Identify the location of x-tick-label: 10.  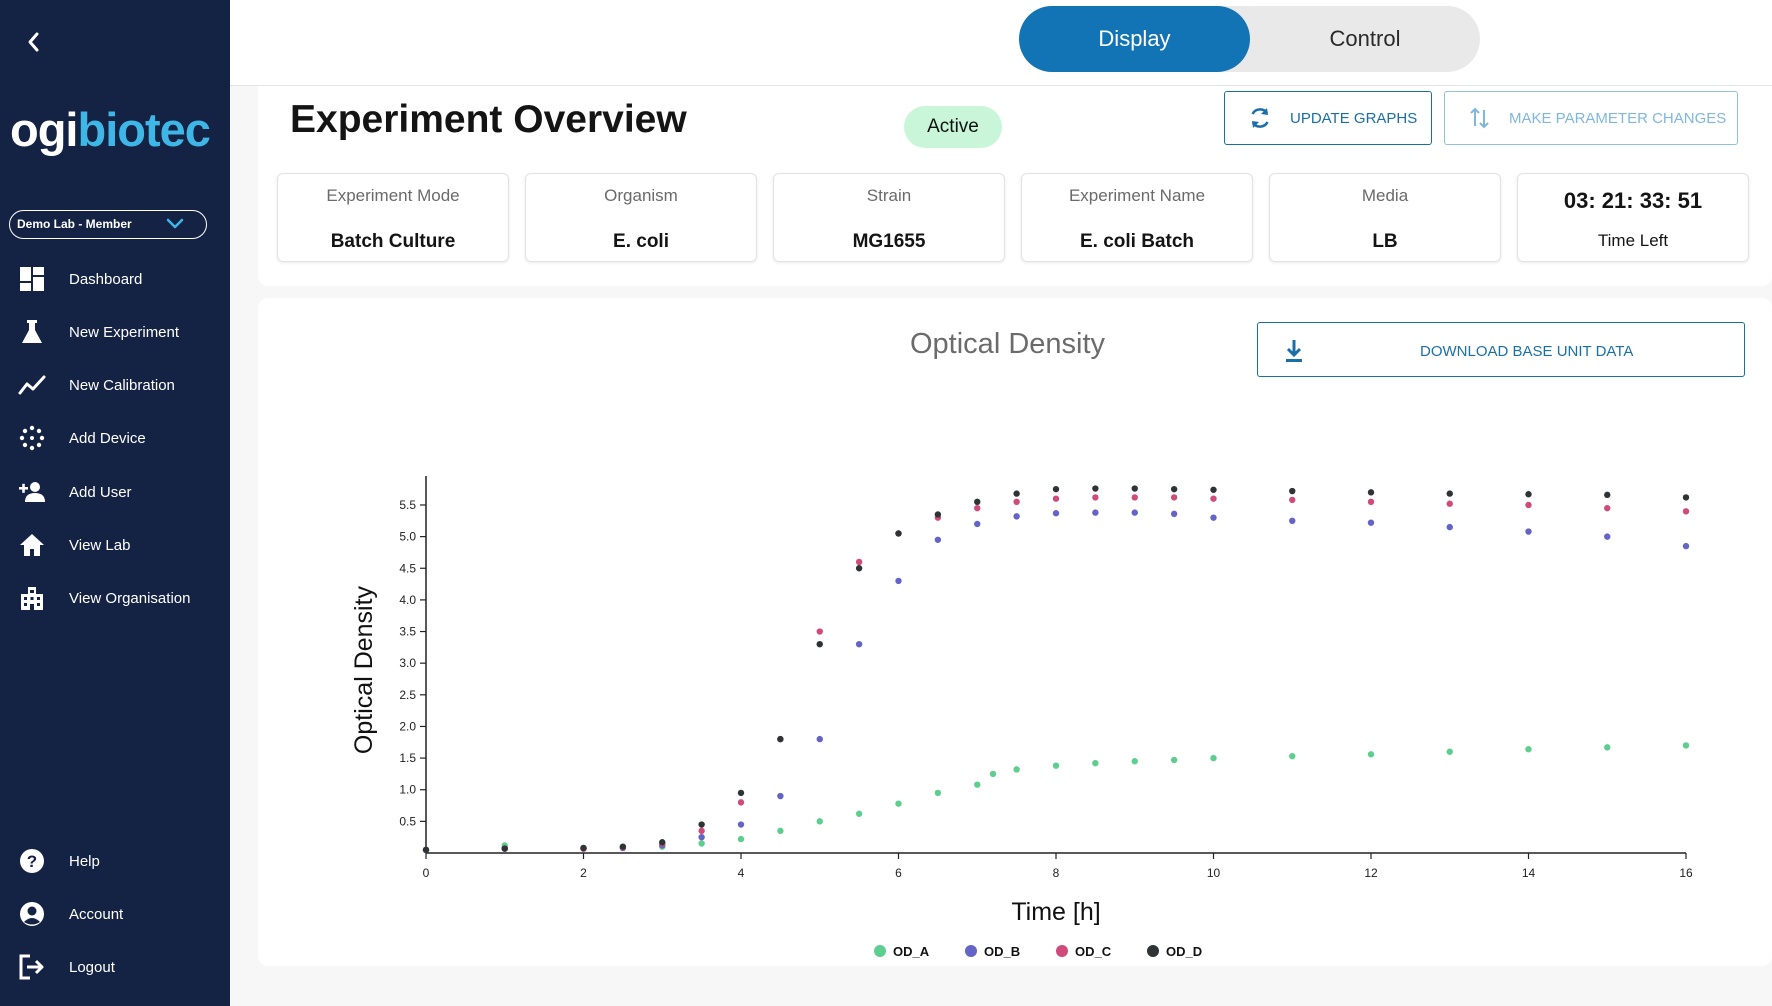
(1214, 873).